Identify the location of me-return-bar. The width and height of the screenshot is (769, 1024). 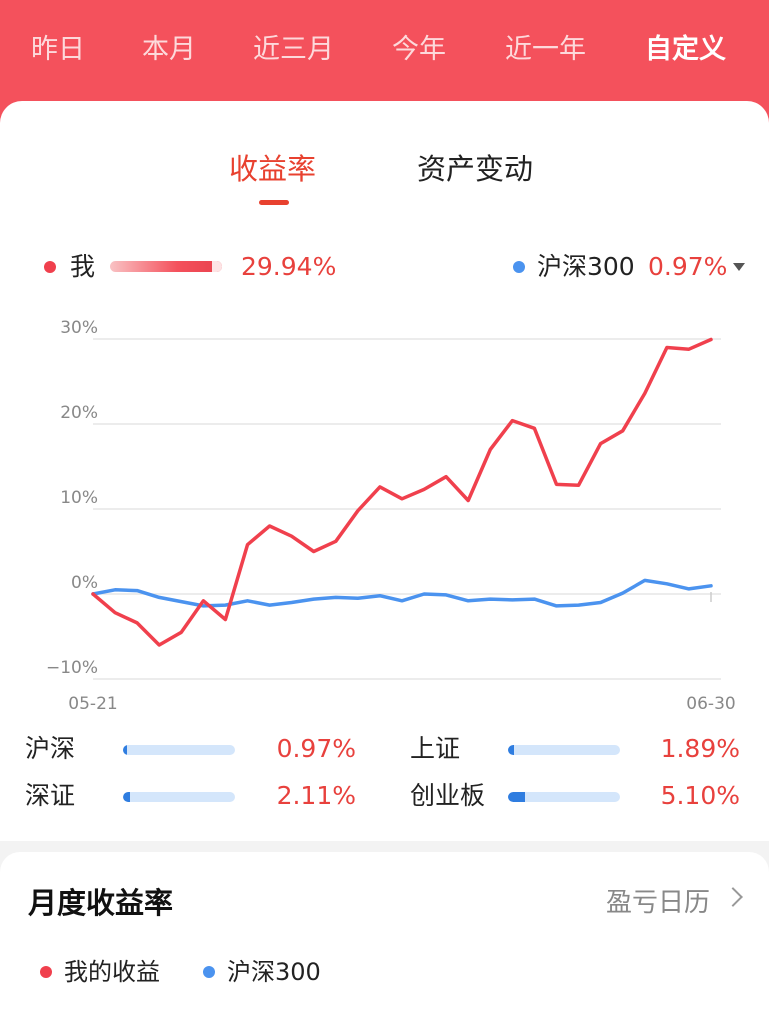
(166, 266).